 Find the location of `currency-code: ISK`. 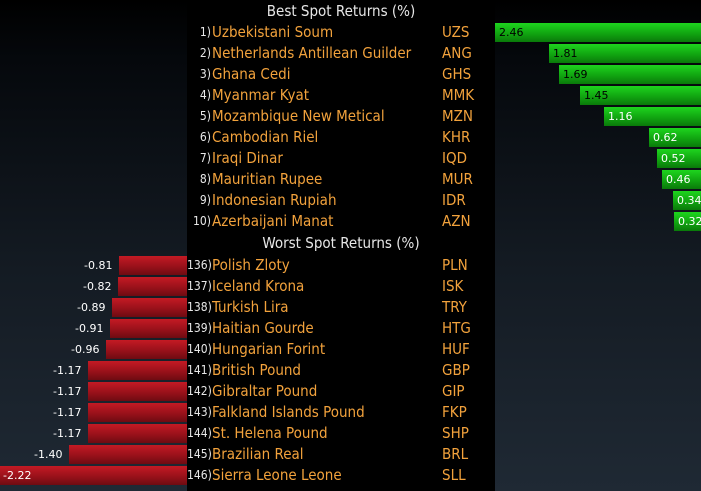

currency-code: ISK is located at coordinates (453, 286).